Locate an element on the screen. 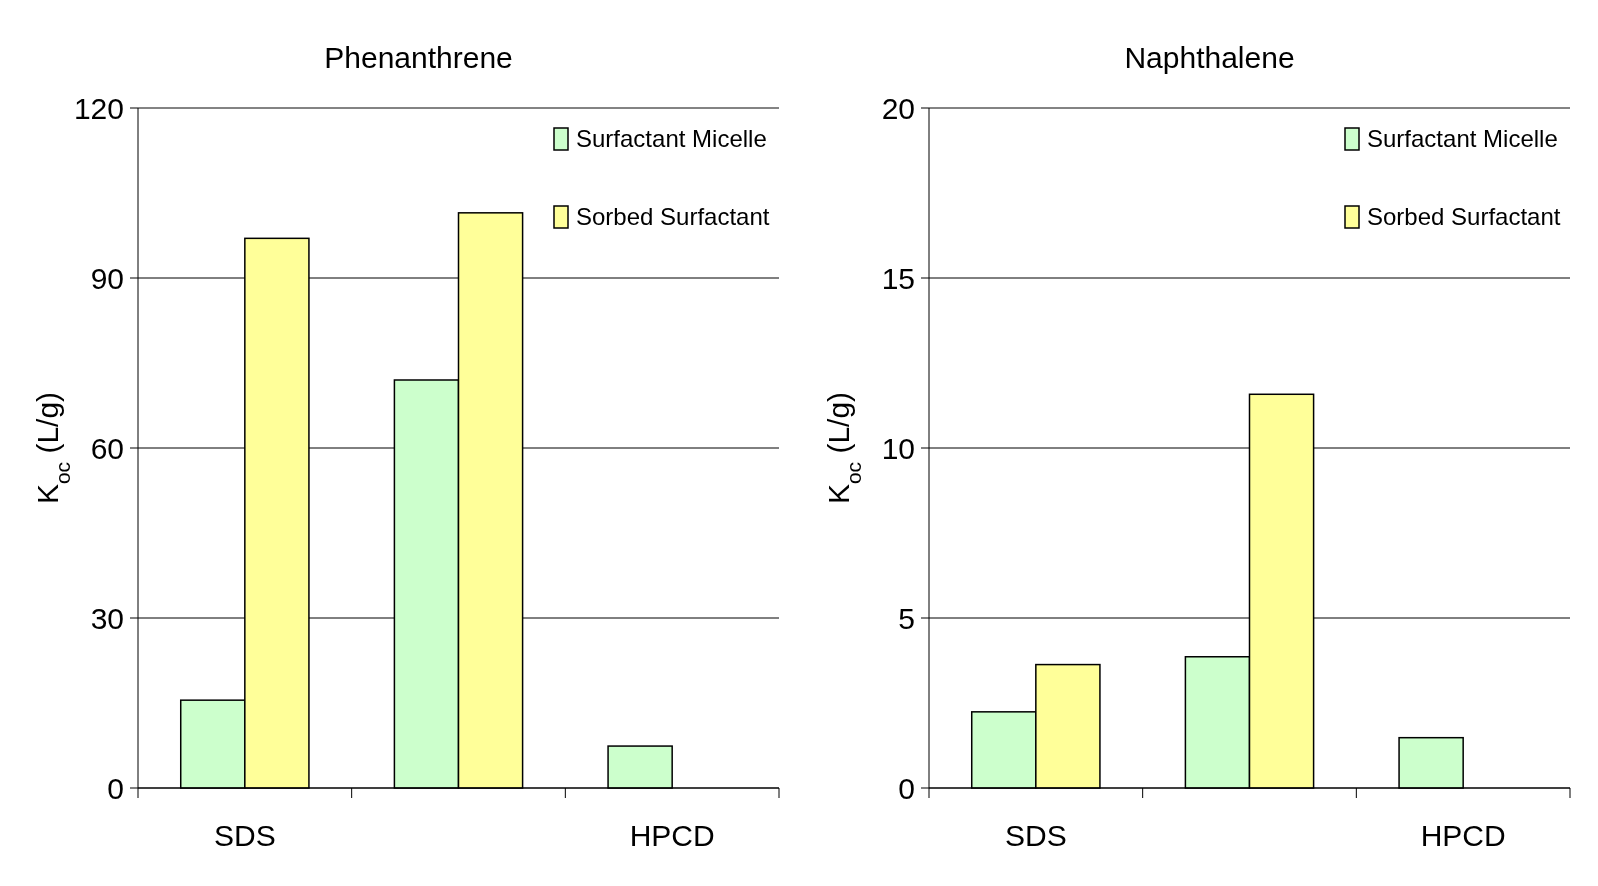  y-tick-label: 90 is located at coordinates (107, 278).